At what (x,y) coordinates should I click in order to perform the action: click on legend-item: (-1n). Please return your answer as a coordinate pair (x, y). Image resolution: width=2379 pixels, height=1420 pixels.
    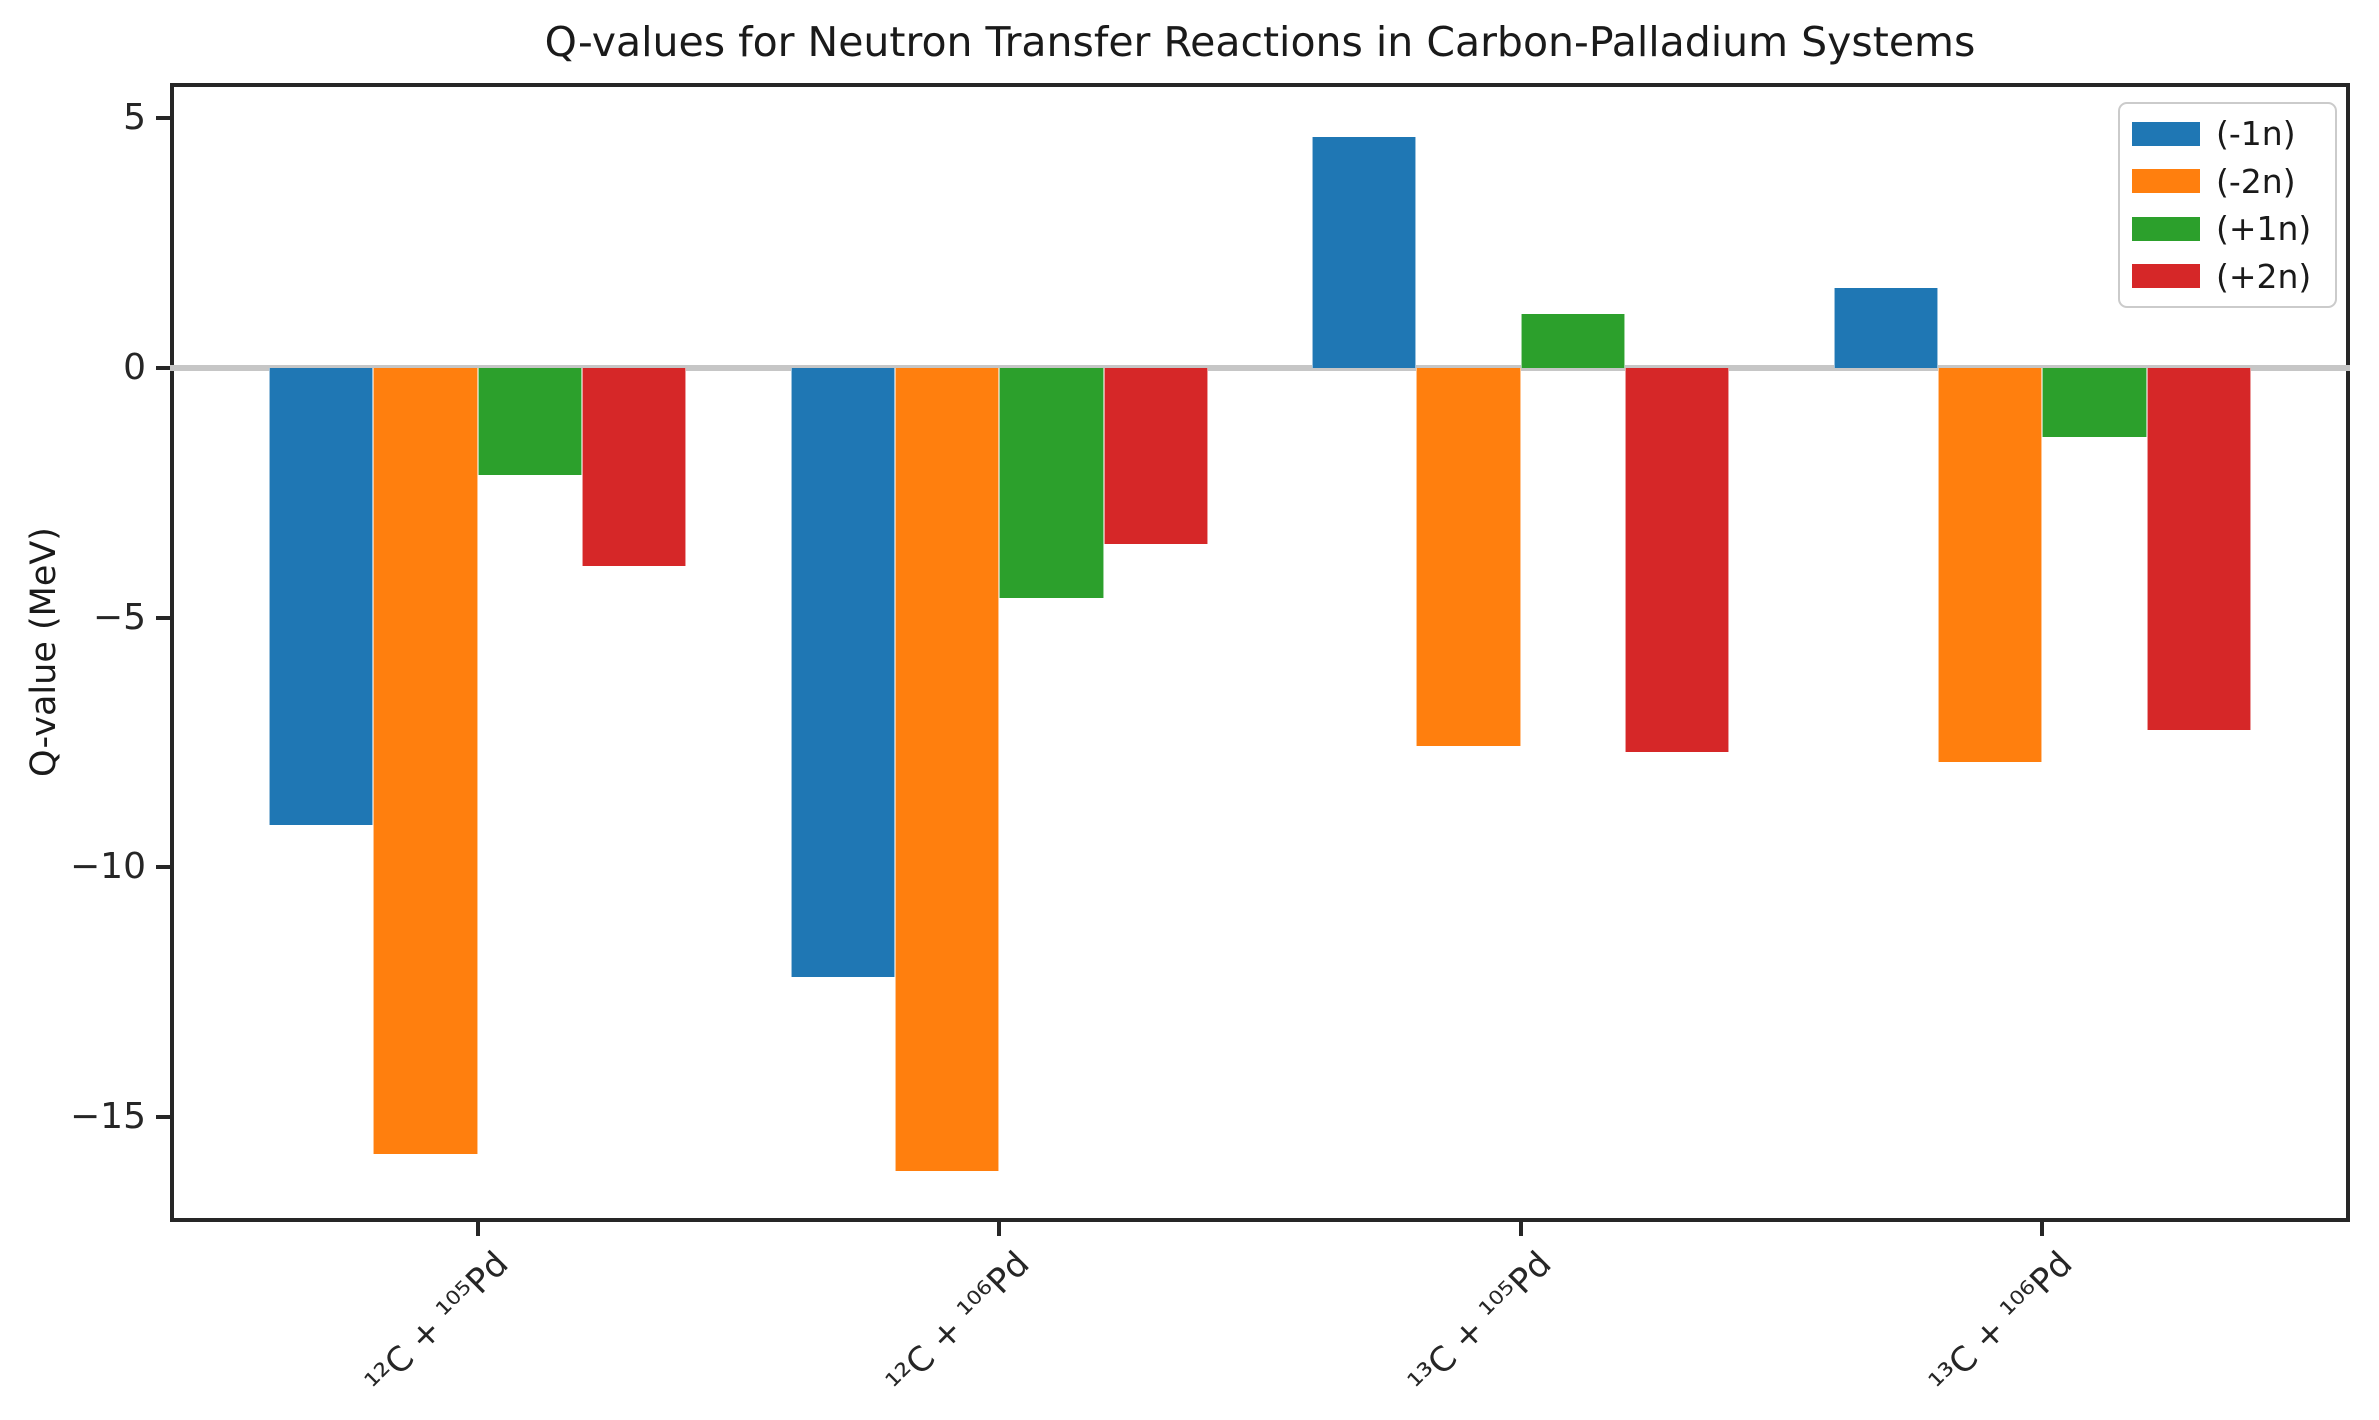
    Looking at the image, I should click on (2233, 133).